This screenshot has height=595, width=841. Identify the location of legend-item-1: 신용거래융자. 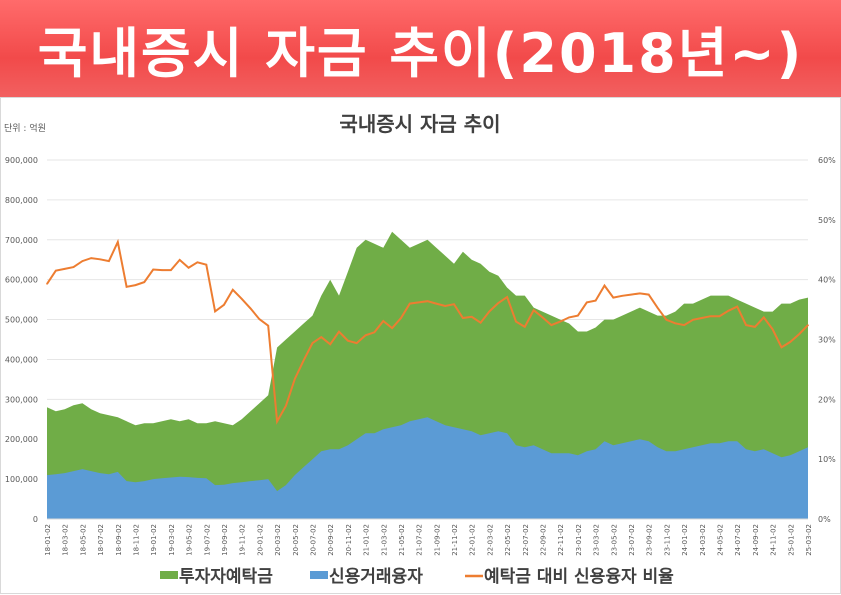
(366, 577).